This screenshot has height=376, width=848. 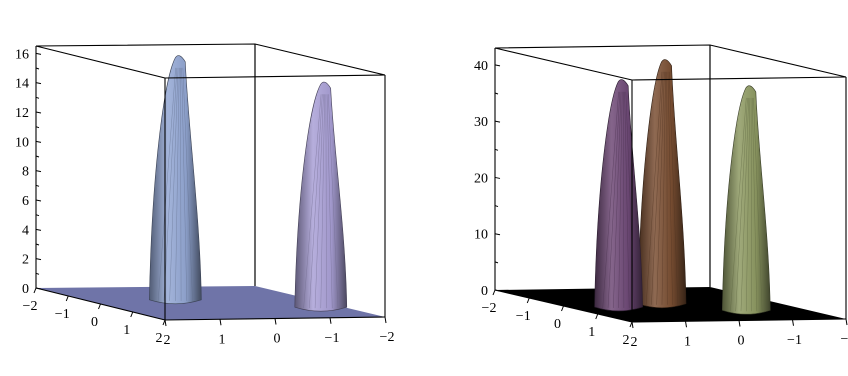 I want to click on z-tick-label: 20, so click(x=481, y=178).